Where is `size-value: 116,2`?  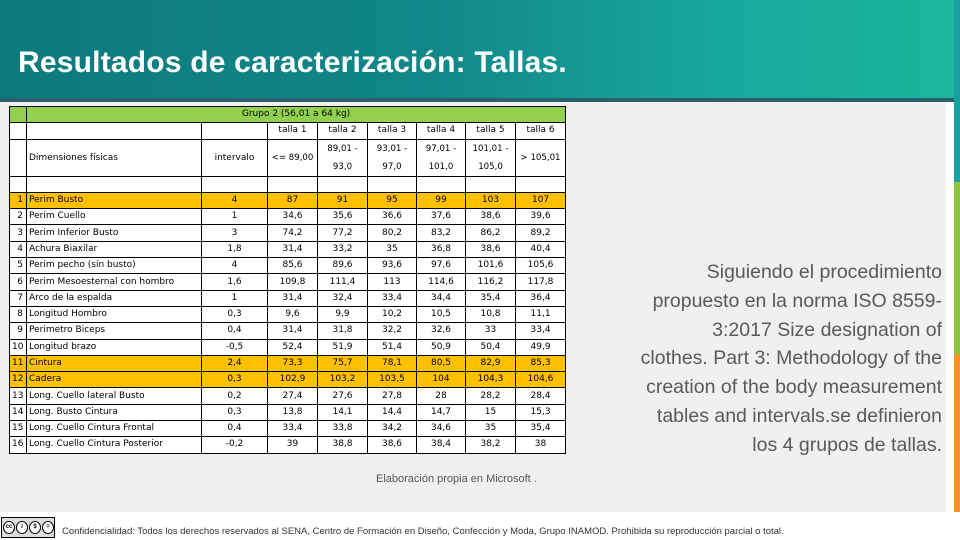 size-value: 116,2 is located at coordinates (490, 282).